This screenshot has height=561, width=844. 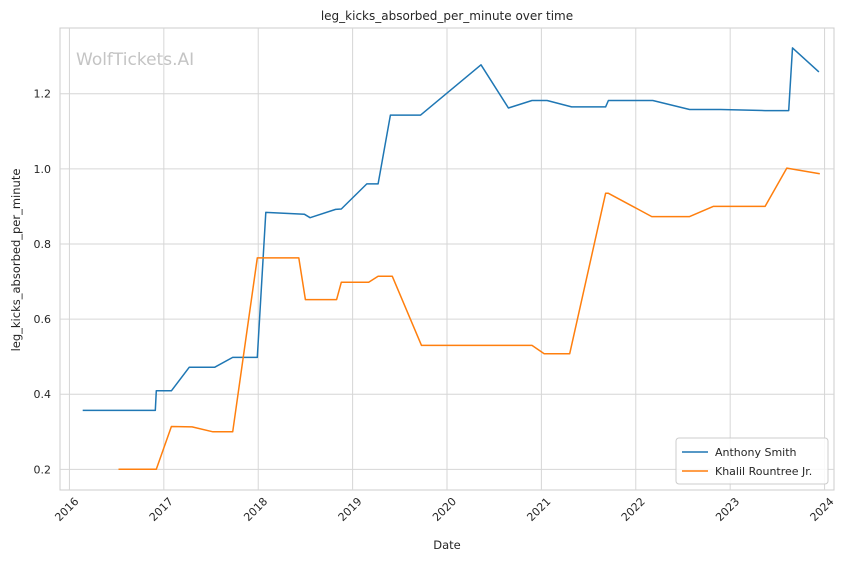 What do you see at coordinates (447, 16) in the screenshot?
I see `chart-title: leg_kicks_absorbed_per_minute over time` at bounding box center [447, 16].